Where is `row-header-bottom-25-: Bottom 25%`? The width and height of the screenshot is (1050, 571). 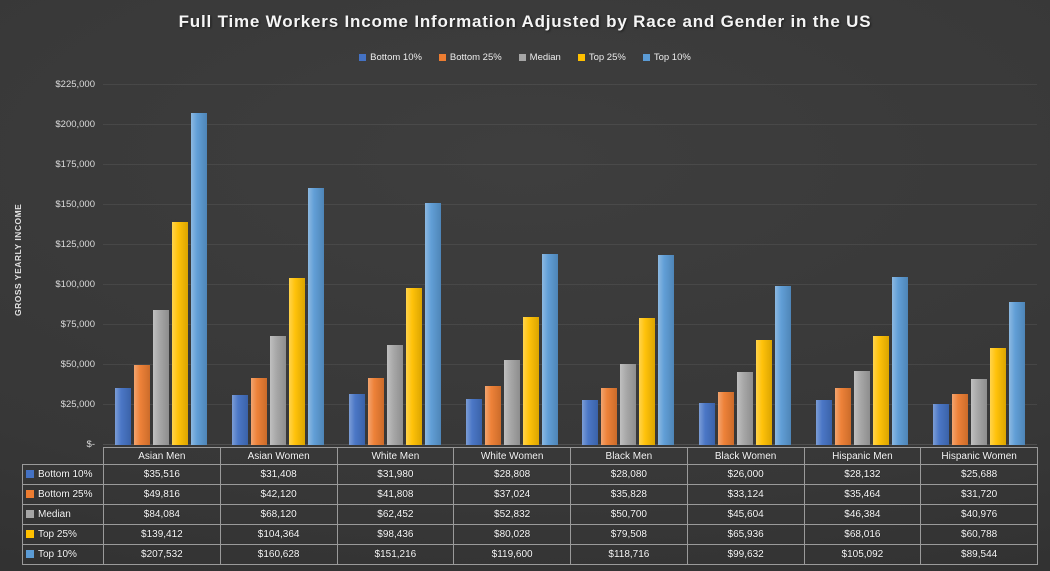 row-header-bottom-25-: Bottom 25% is located at coordinates (63, 494).